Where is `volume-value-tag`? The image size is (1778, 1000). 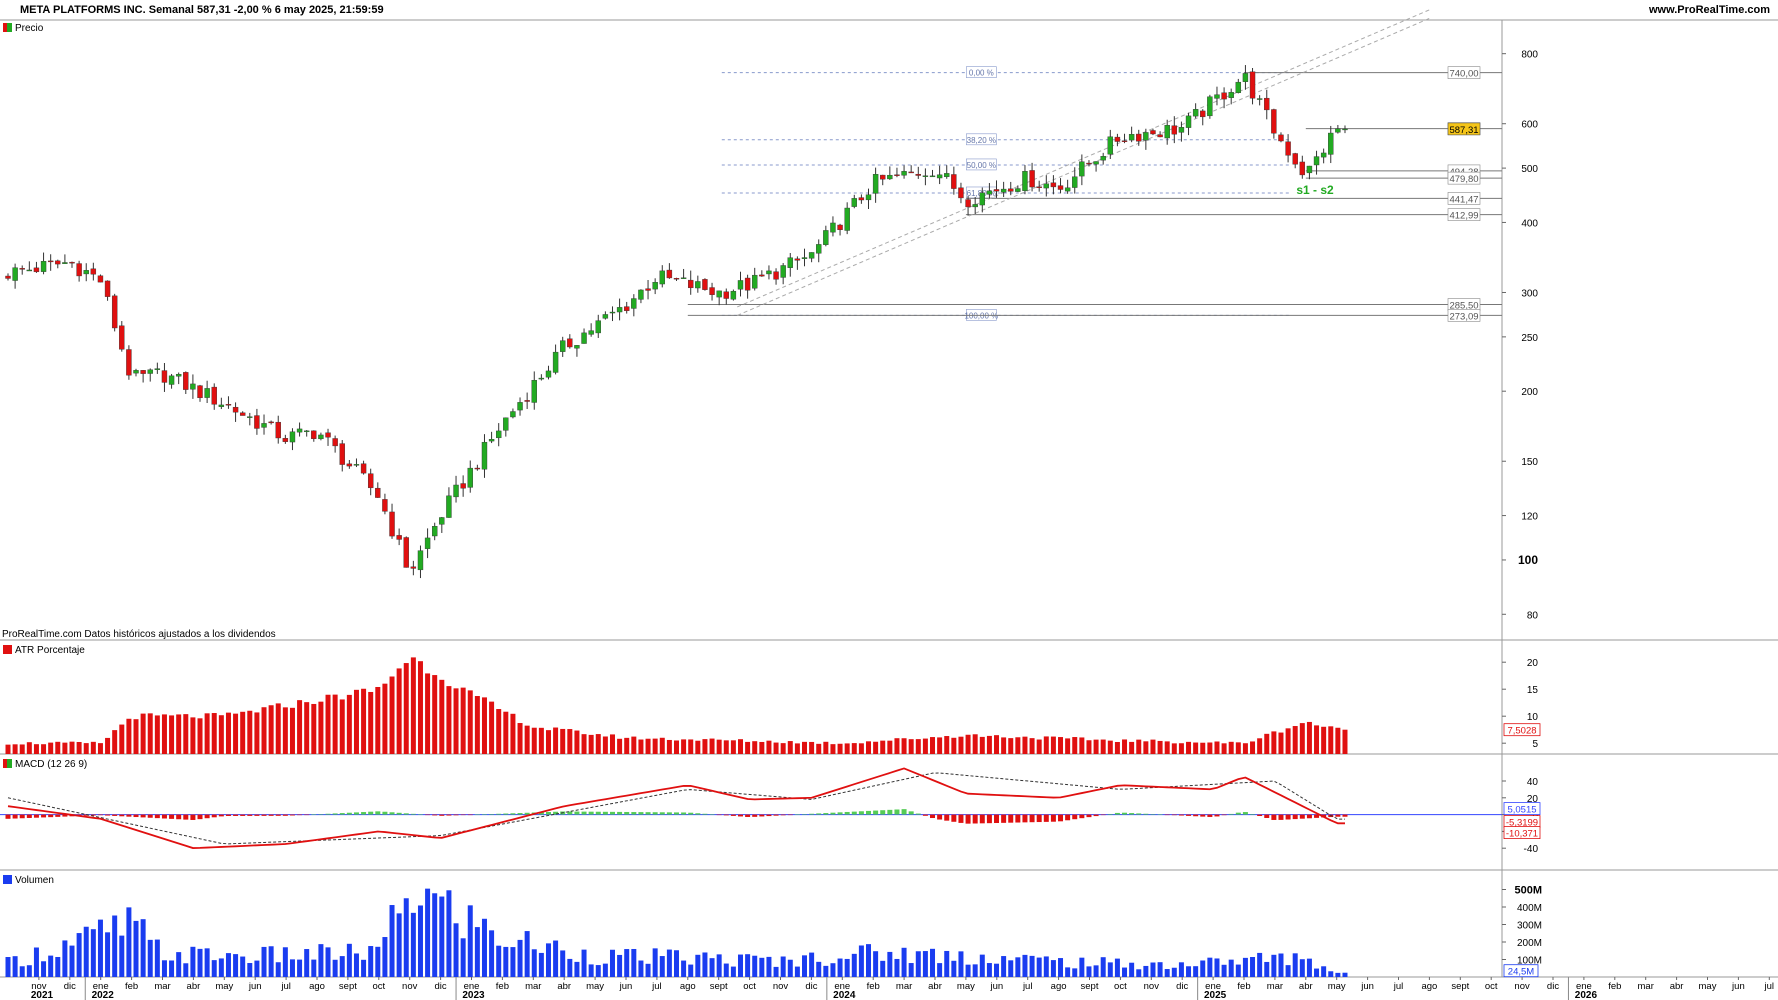
volume-value-tag is located at coordinates (1521, 971).